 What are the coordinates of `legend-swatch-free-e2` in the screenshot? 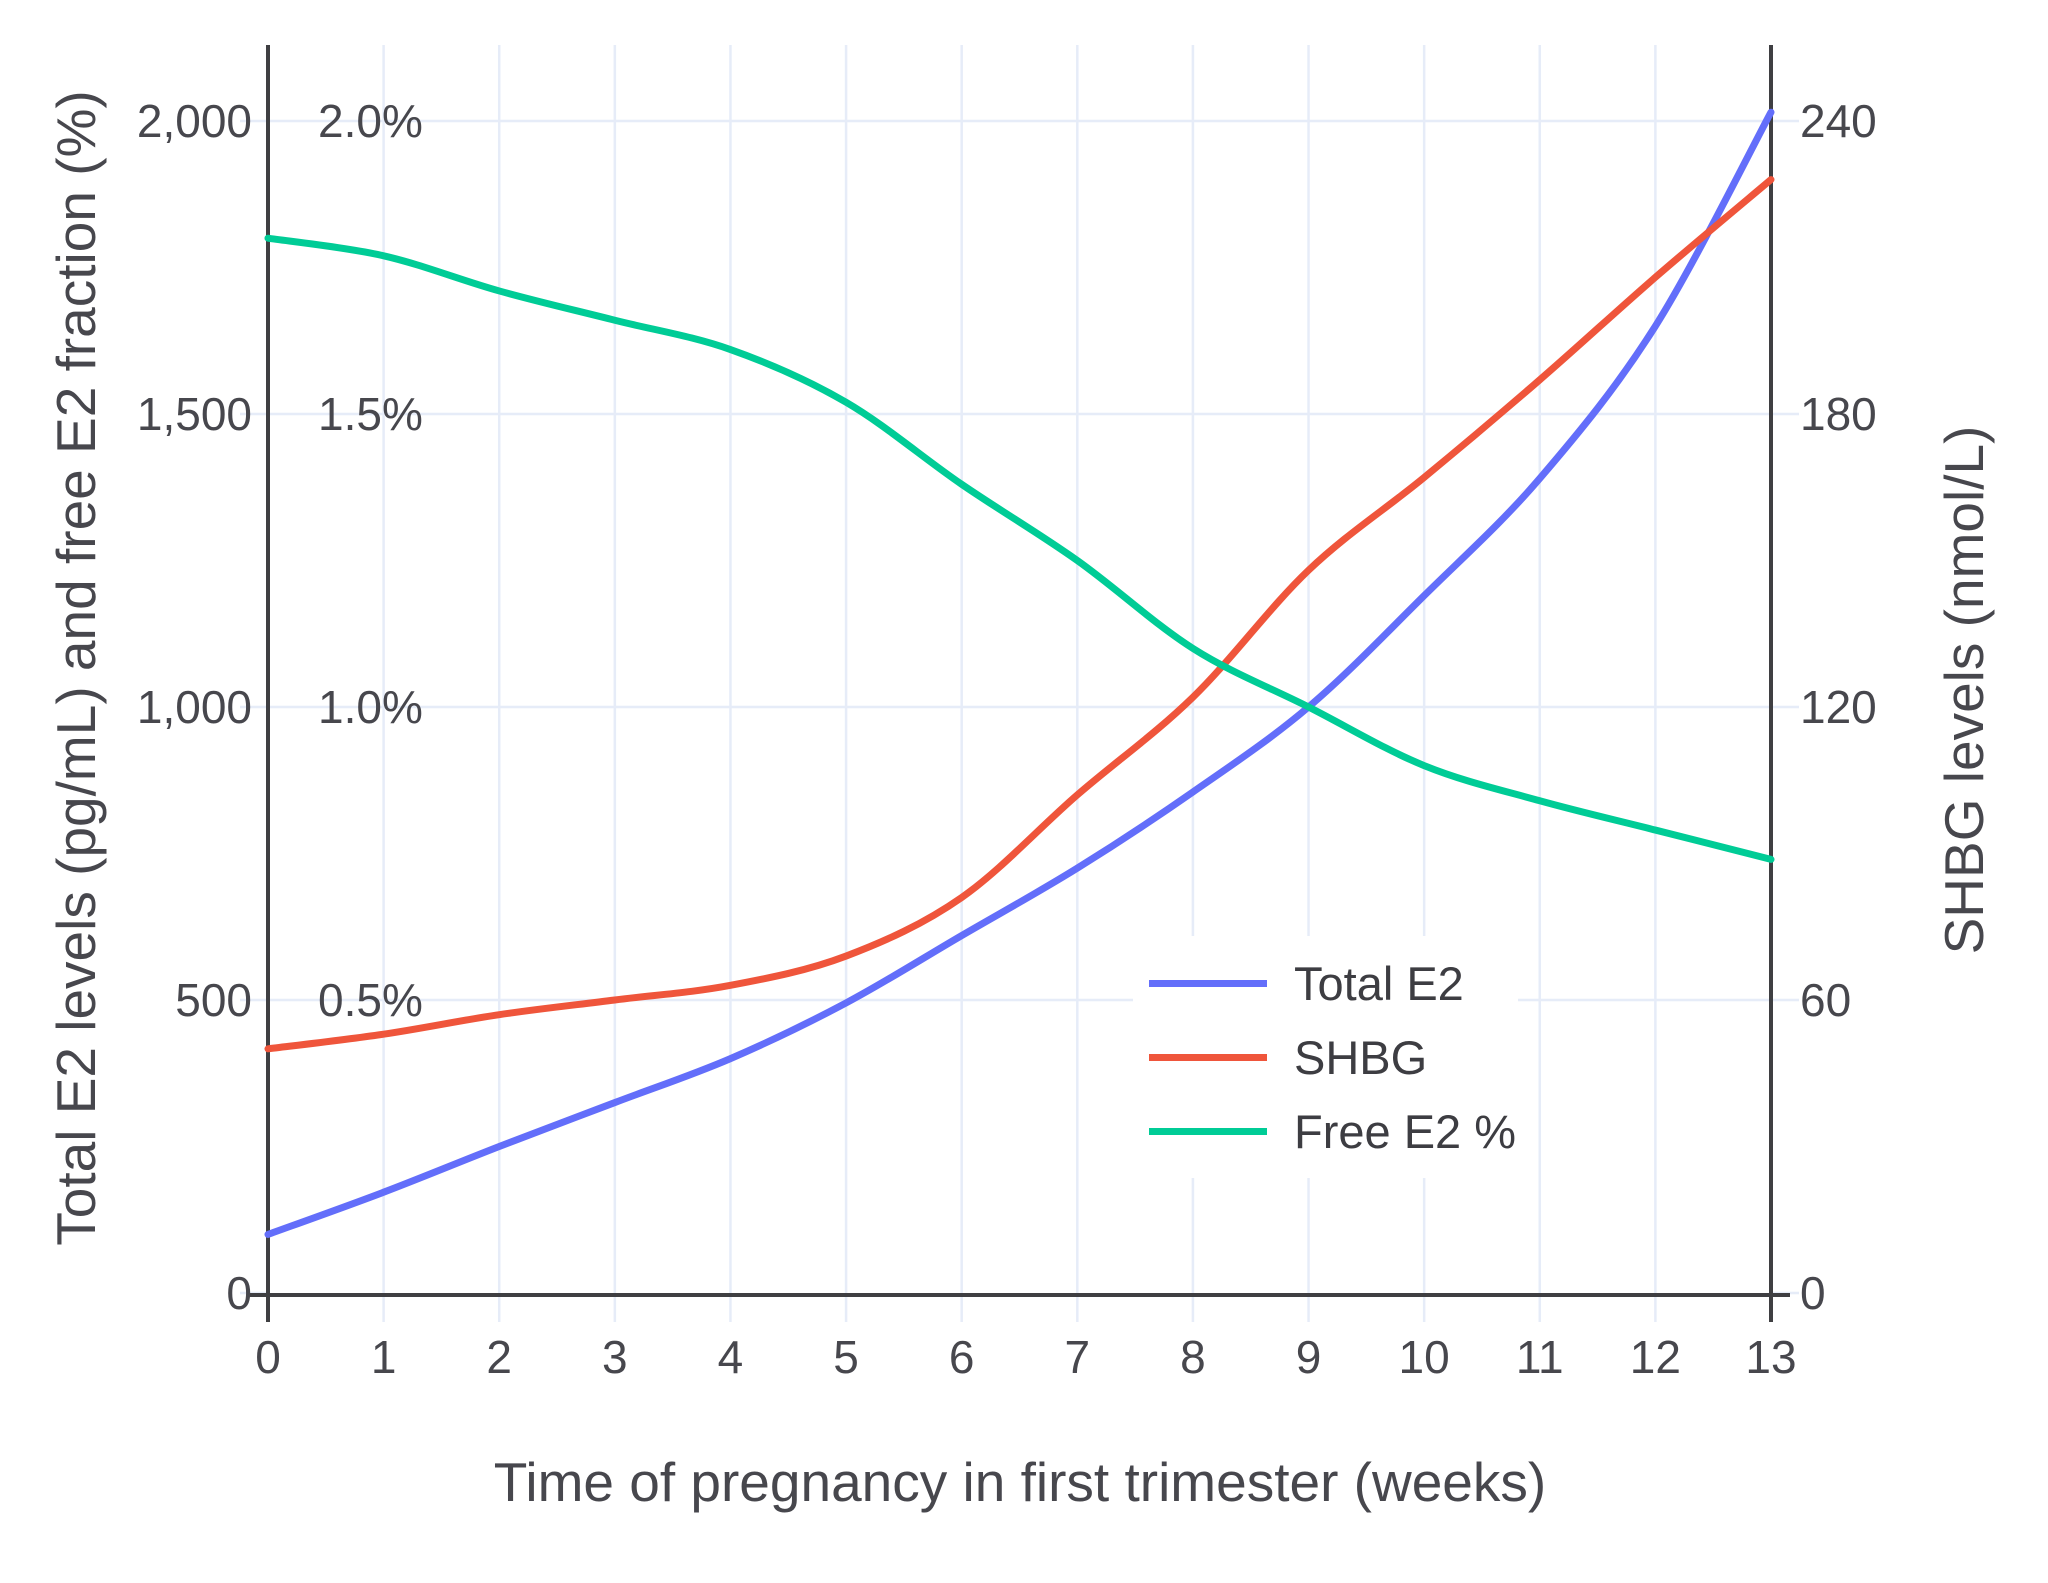 It's located at (1208, 1131).